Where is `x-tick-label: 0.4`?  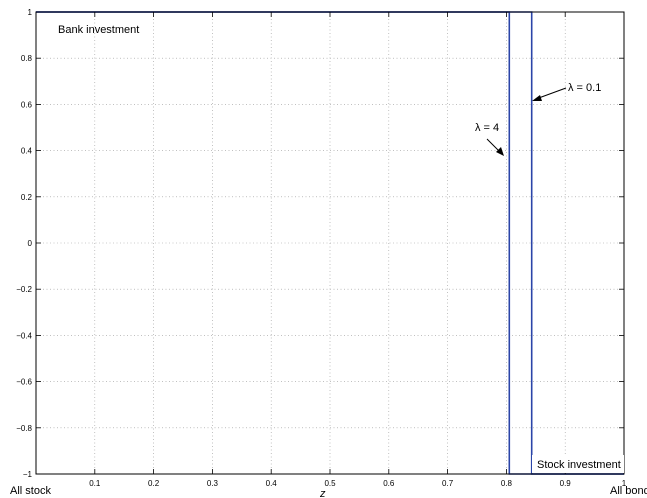 x-tick-label: 0.4 is located at coordinates (272, 483).